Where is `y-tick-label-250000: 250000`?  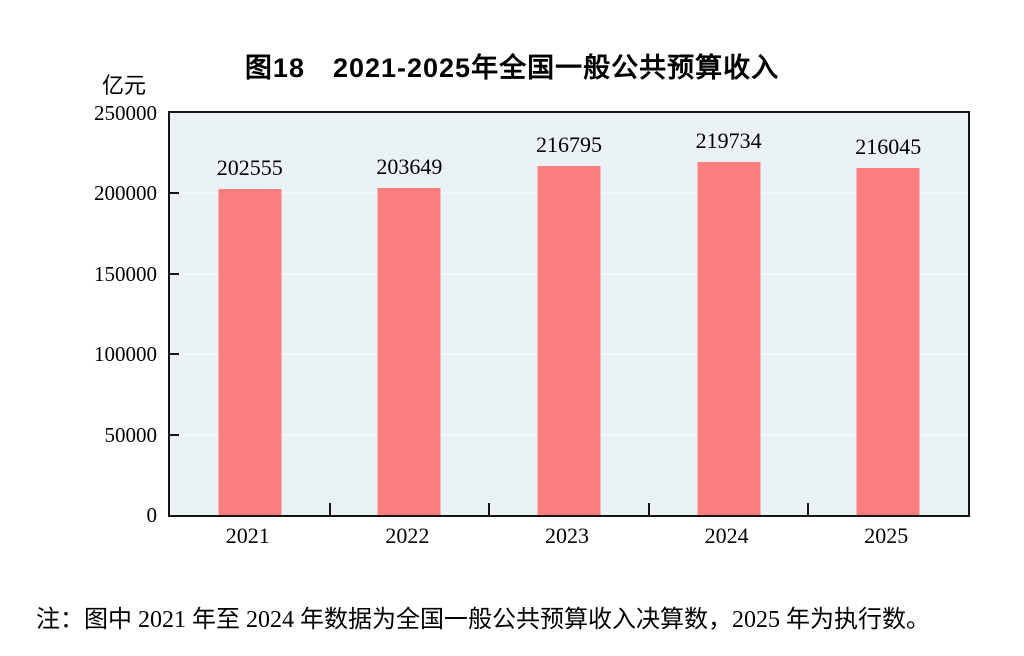 y-tick-label-250000: 250000 is located at coordinates (125, 113).